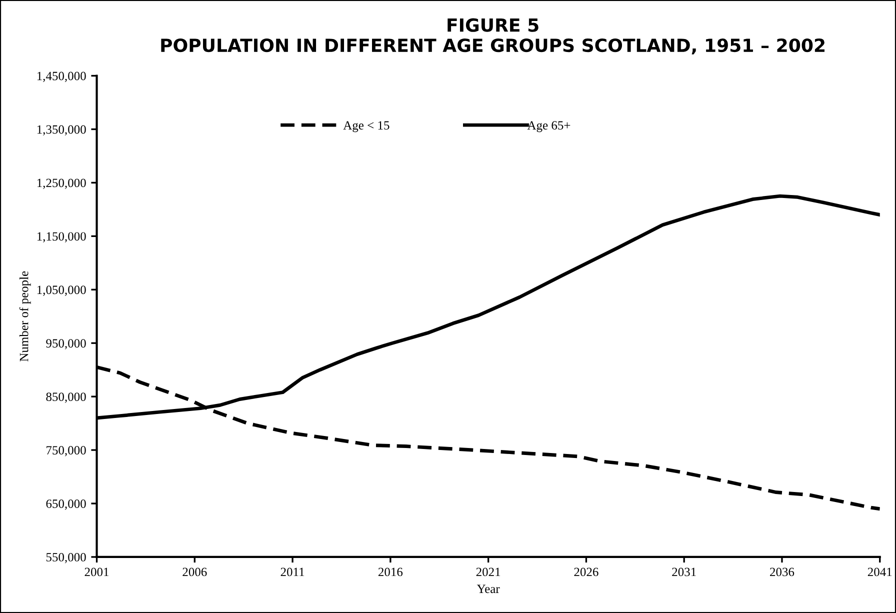 The width and height of the screenshot is (896, 613). I want to click on legend-label: Age 65+, so click(548, 126).